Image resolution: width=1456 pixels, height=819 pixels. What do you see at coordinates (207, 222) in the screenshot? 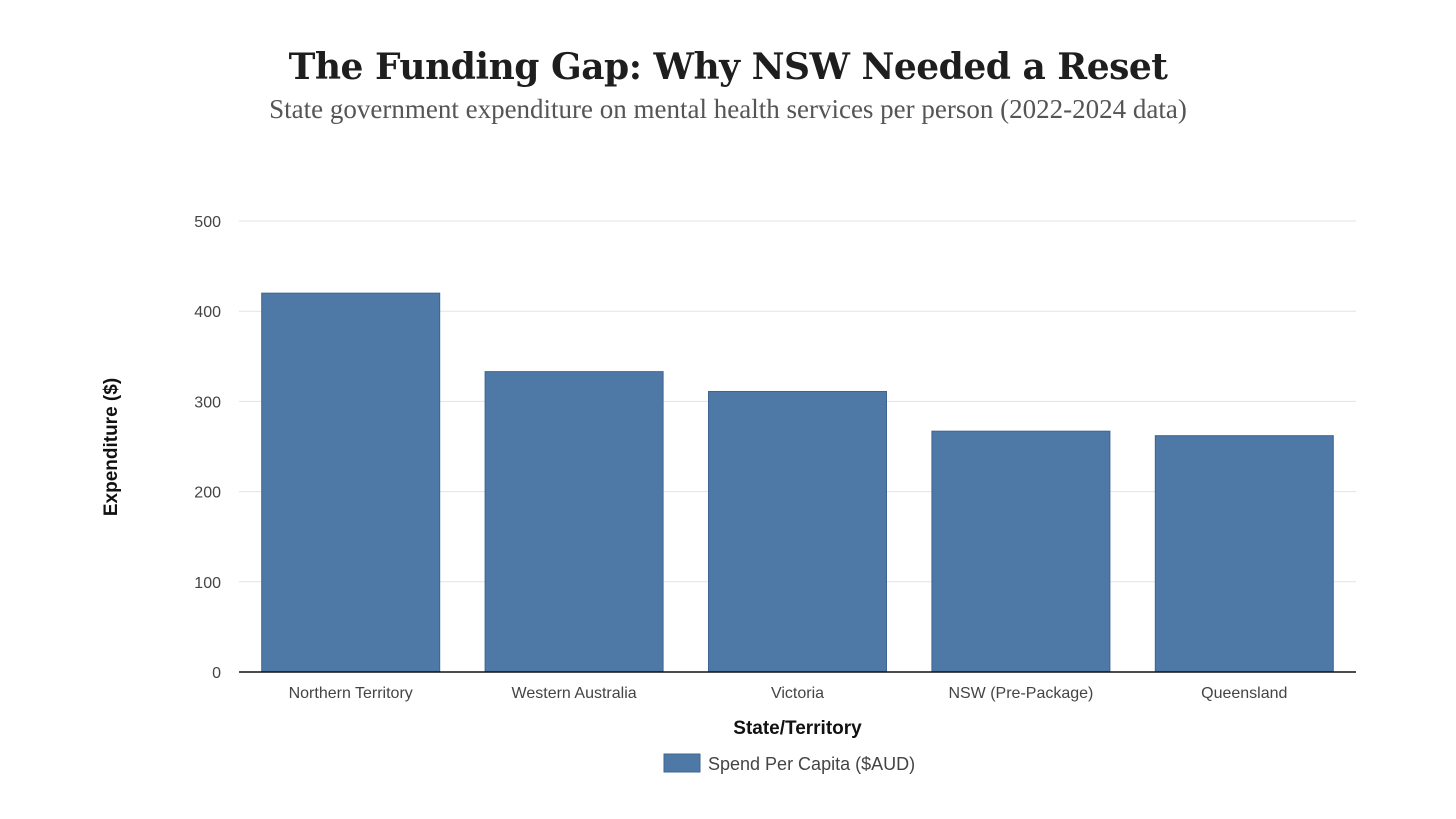
I see `y-tick-label: 500` at bounding box center [207, 222].